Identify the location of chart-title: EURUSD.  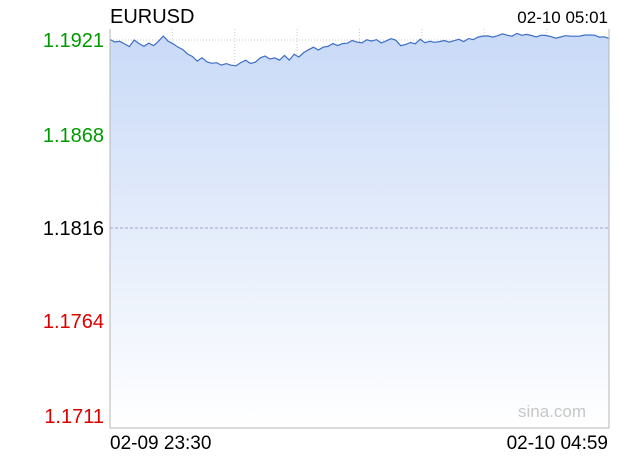
(152, 17).